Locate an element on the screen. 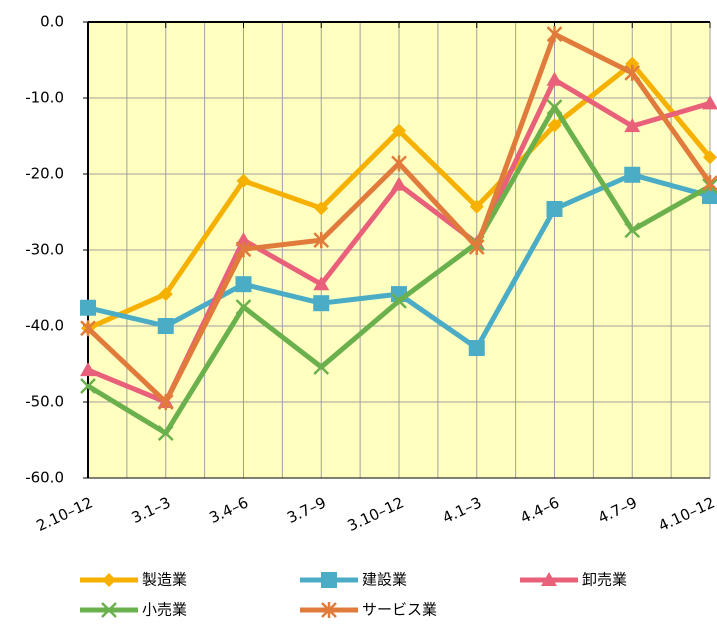  y-tick-label: -20.0 is located at coordinates (44, 174).